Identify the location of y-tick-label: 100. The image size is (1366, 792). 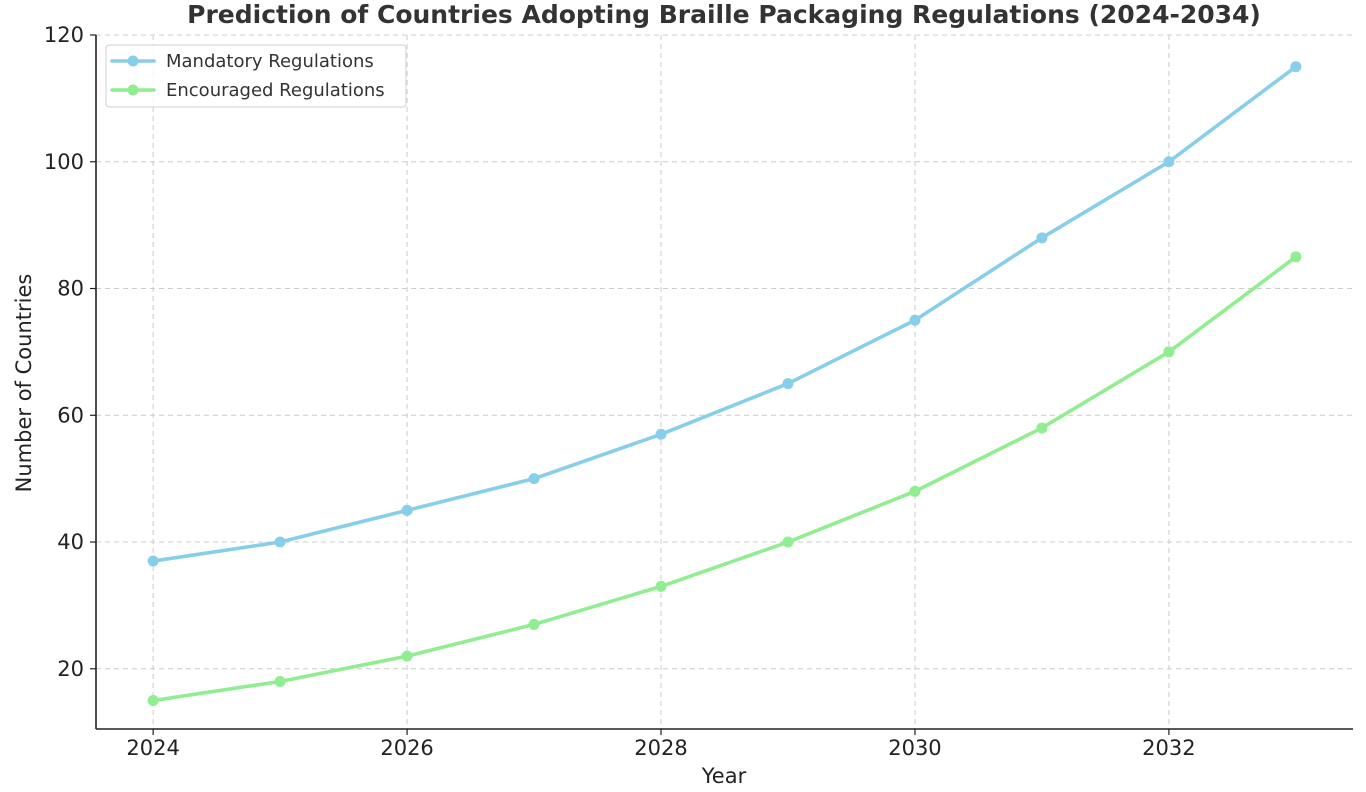
(64, 162).